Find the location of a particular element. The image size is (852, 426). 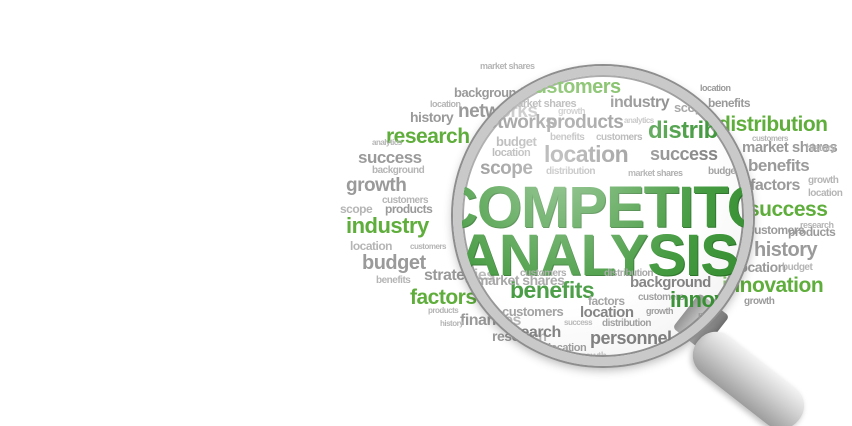

word-background-small: background is located at coordinates (398, 170).